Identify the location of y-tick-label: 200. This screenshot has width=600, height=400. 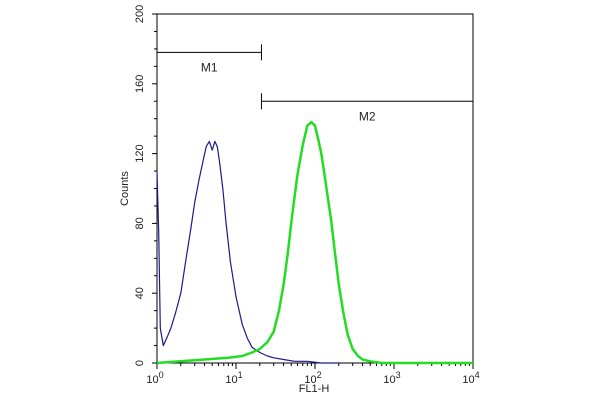
(140, 14).